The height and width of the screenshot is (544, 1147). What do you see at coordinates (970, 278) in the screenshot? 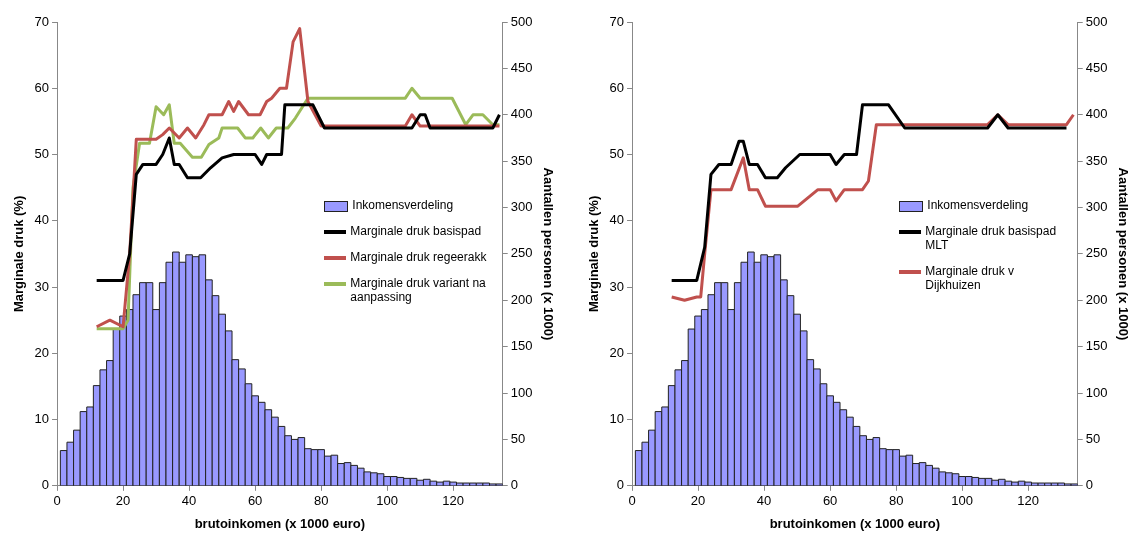
I see `legend-label: Marginale druk v Dijkhuizen` at bounding box center [970, 278].